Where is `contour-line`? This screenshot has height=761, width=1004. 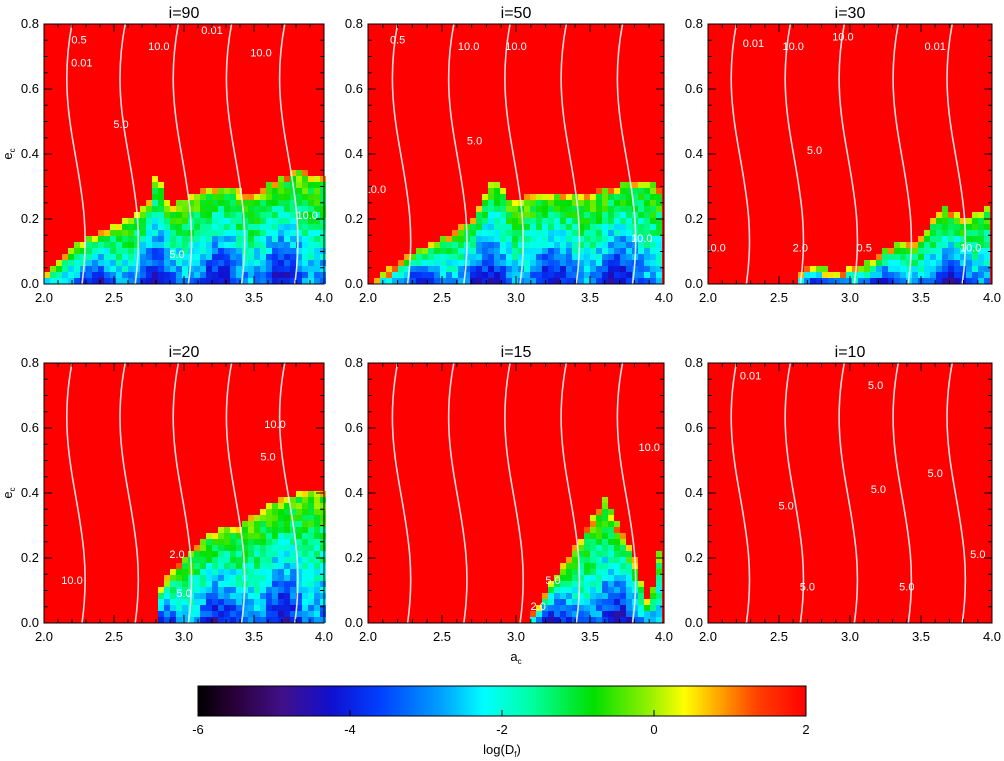
contour-line is located at coordinates (570, 493).